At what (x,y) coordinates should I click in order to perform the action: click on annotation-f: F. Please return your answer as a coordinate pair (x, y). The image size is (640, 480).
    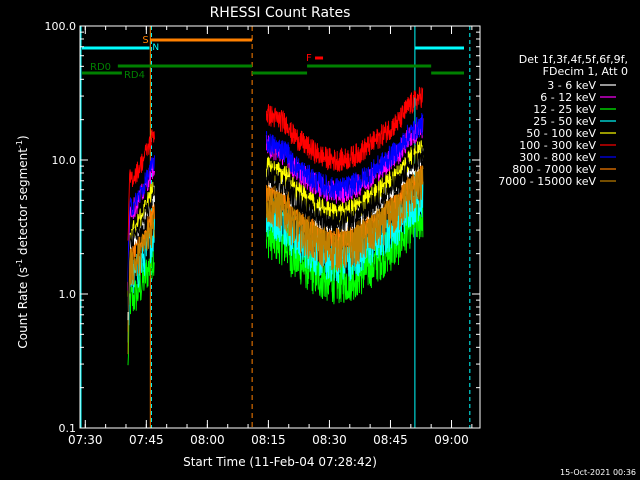
    Looking at the image, I should click on (309, 58).